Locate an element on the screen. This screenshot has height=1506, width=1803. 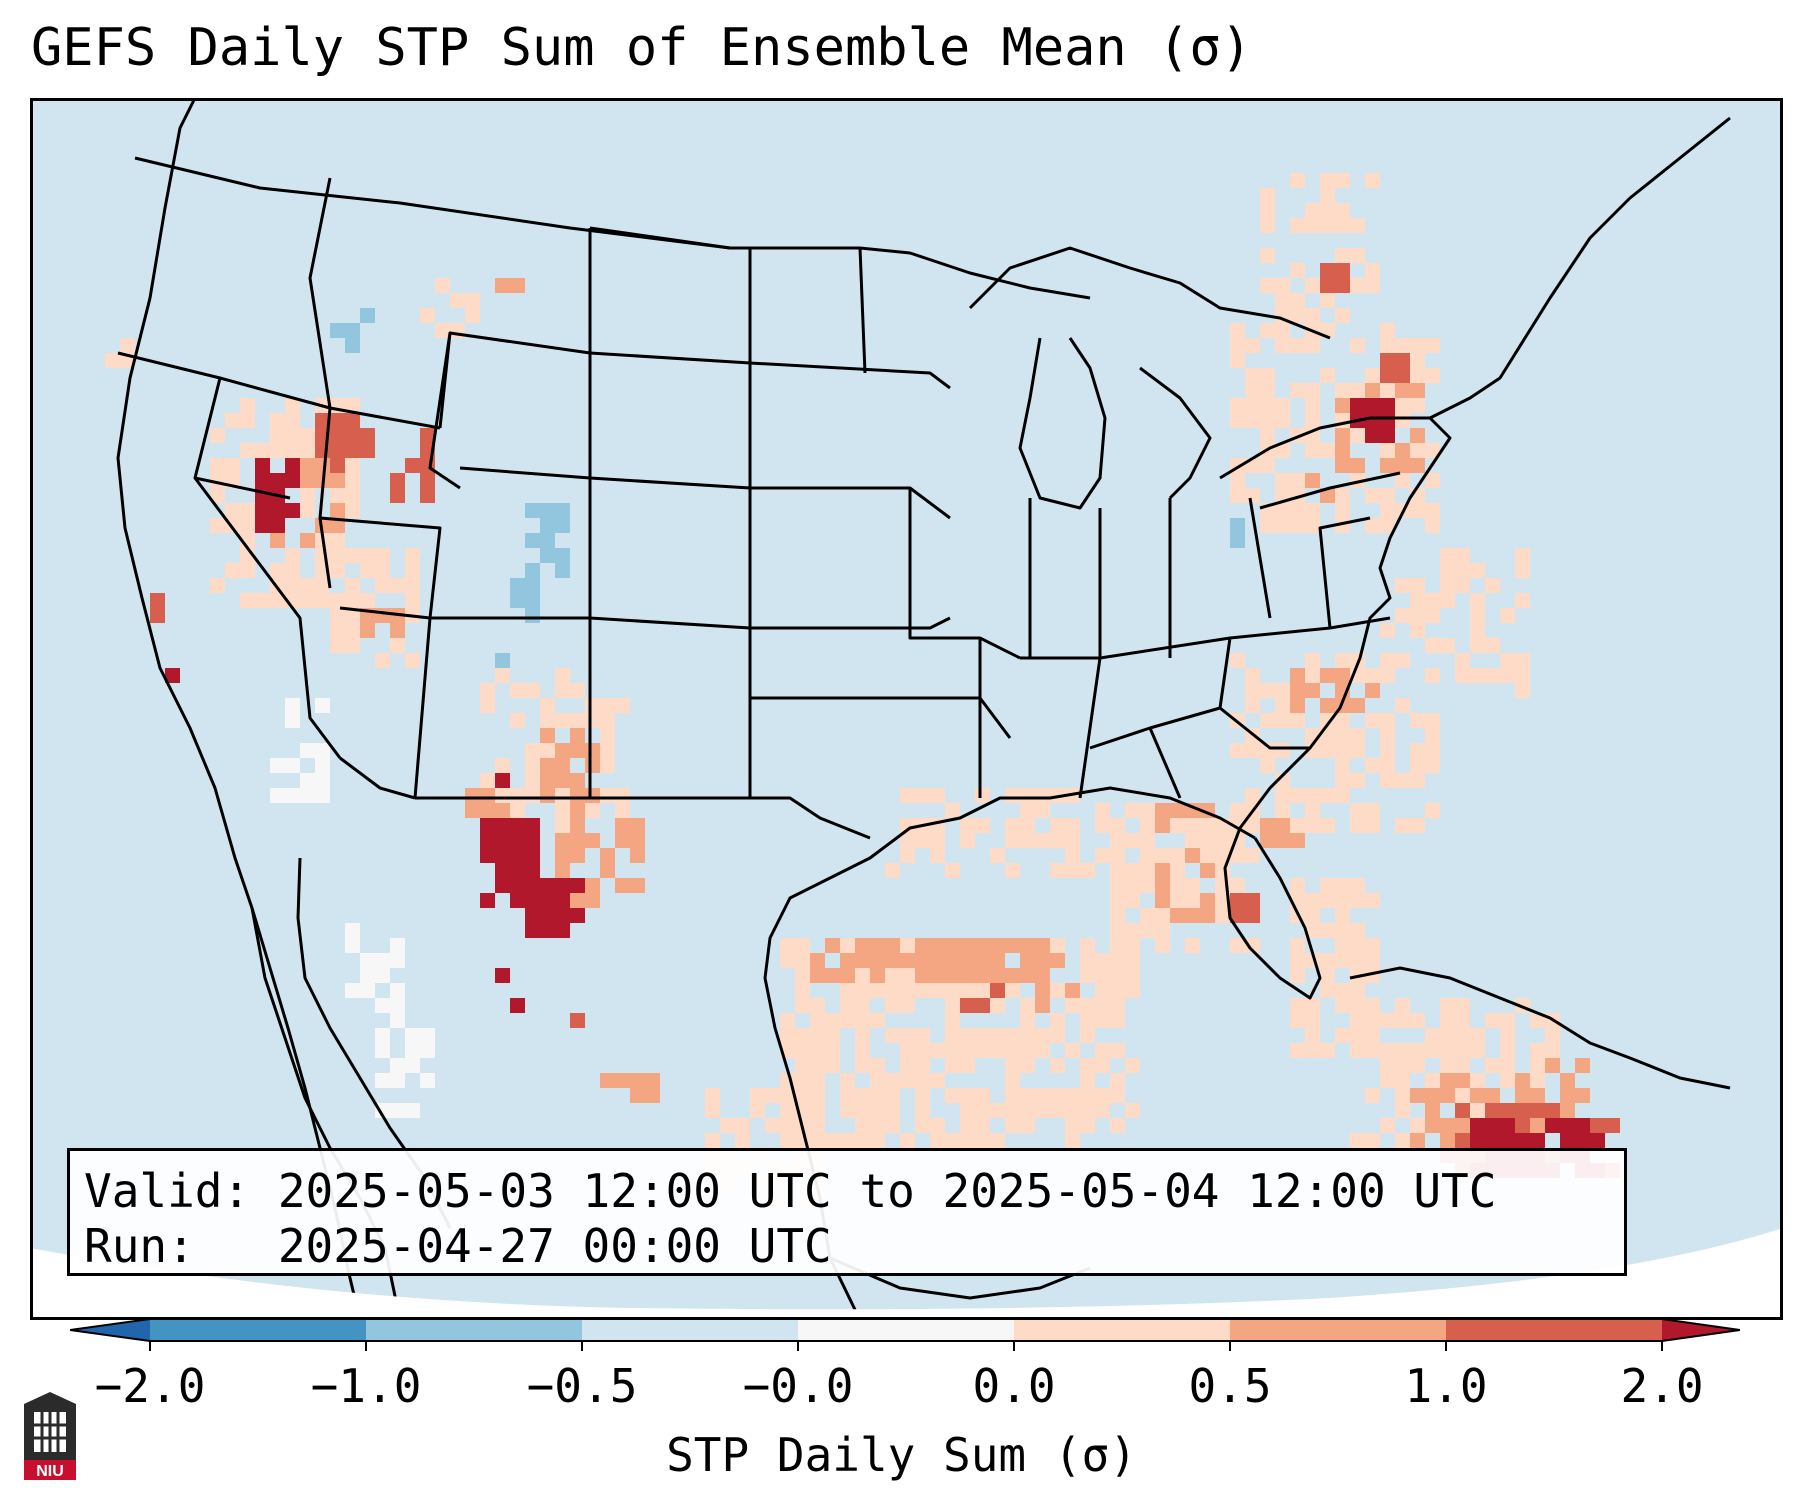
projection-edge is located at coordinates (906, 1274).